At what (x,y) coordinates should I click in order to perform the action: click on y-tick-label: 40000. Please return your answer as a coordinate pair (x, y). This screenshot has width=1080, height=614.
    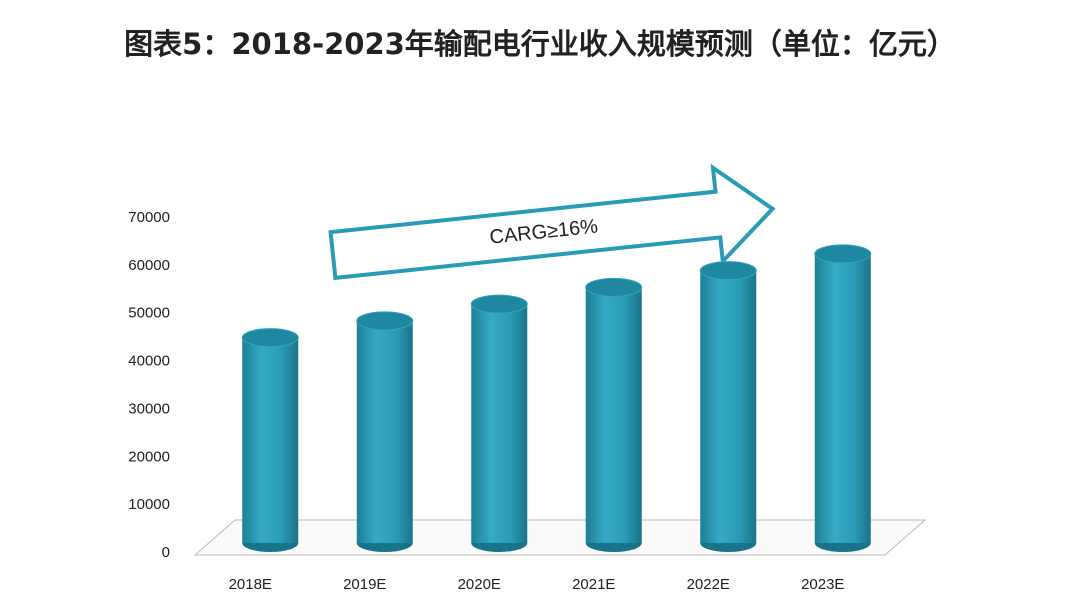
    Looking at the image, I should click on (149, 361).